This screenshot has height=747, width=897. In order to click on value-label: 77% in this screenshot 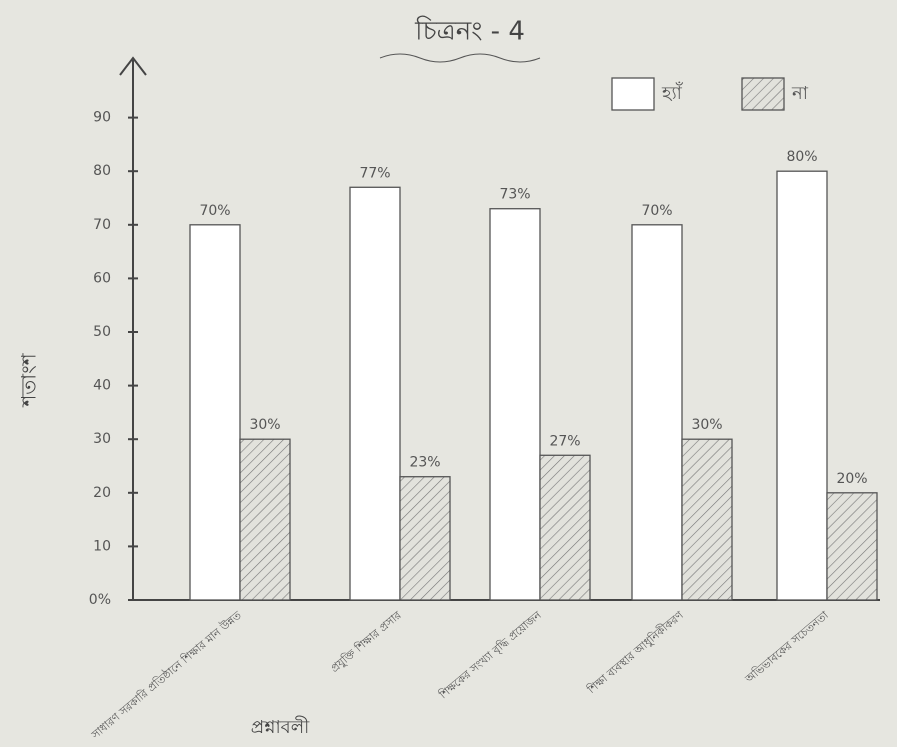, I will do `click(374, 173)`.